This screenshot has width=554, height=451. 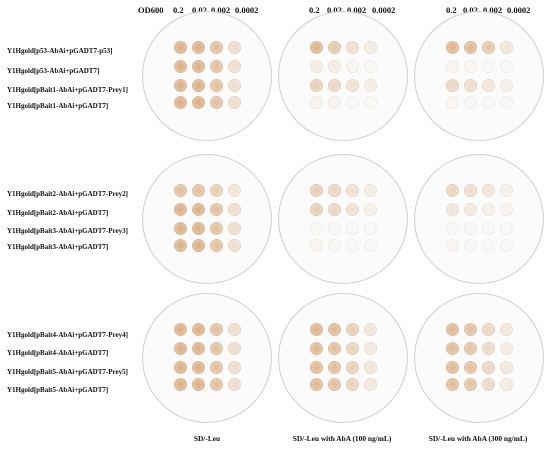 What do you see at coordinates (58, 106) in the screenshot?
I see `strain-label: Y1Hgold[pBait1-AbAi+pGADT7]` at bounding box center [58, 106].